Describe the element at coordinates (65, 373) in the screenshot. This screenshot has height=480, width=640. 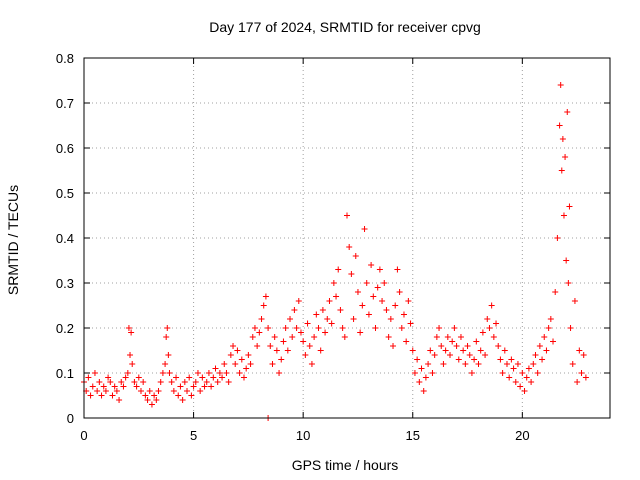
I see `y-tick-label: 0.1` at that location.